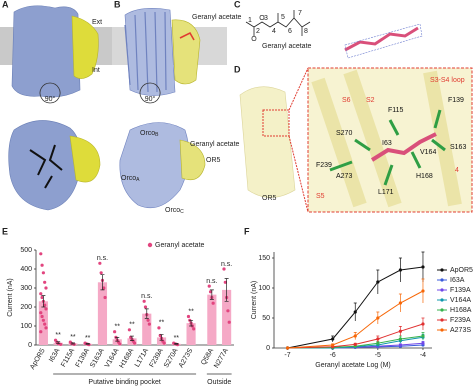 The width and height of the screenshot is (474, 389). Describe the element at coordinates (324, 165) in the screenshot. I see `residue-label: F239` at that location.